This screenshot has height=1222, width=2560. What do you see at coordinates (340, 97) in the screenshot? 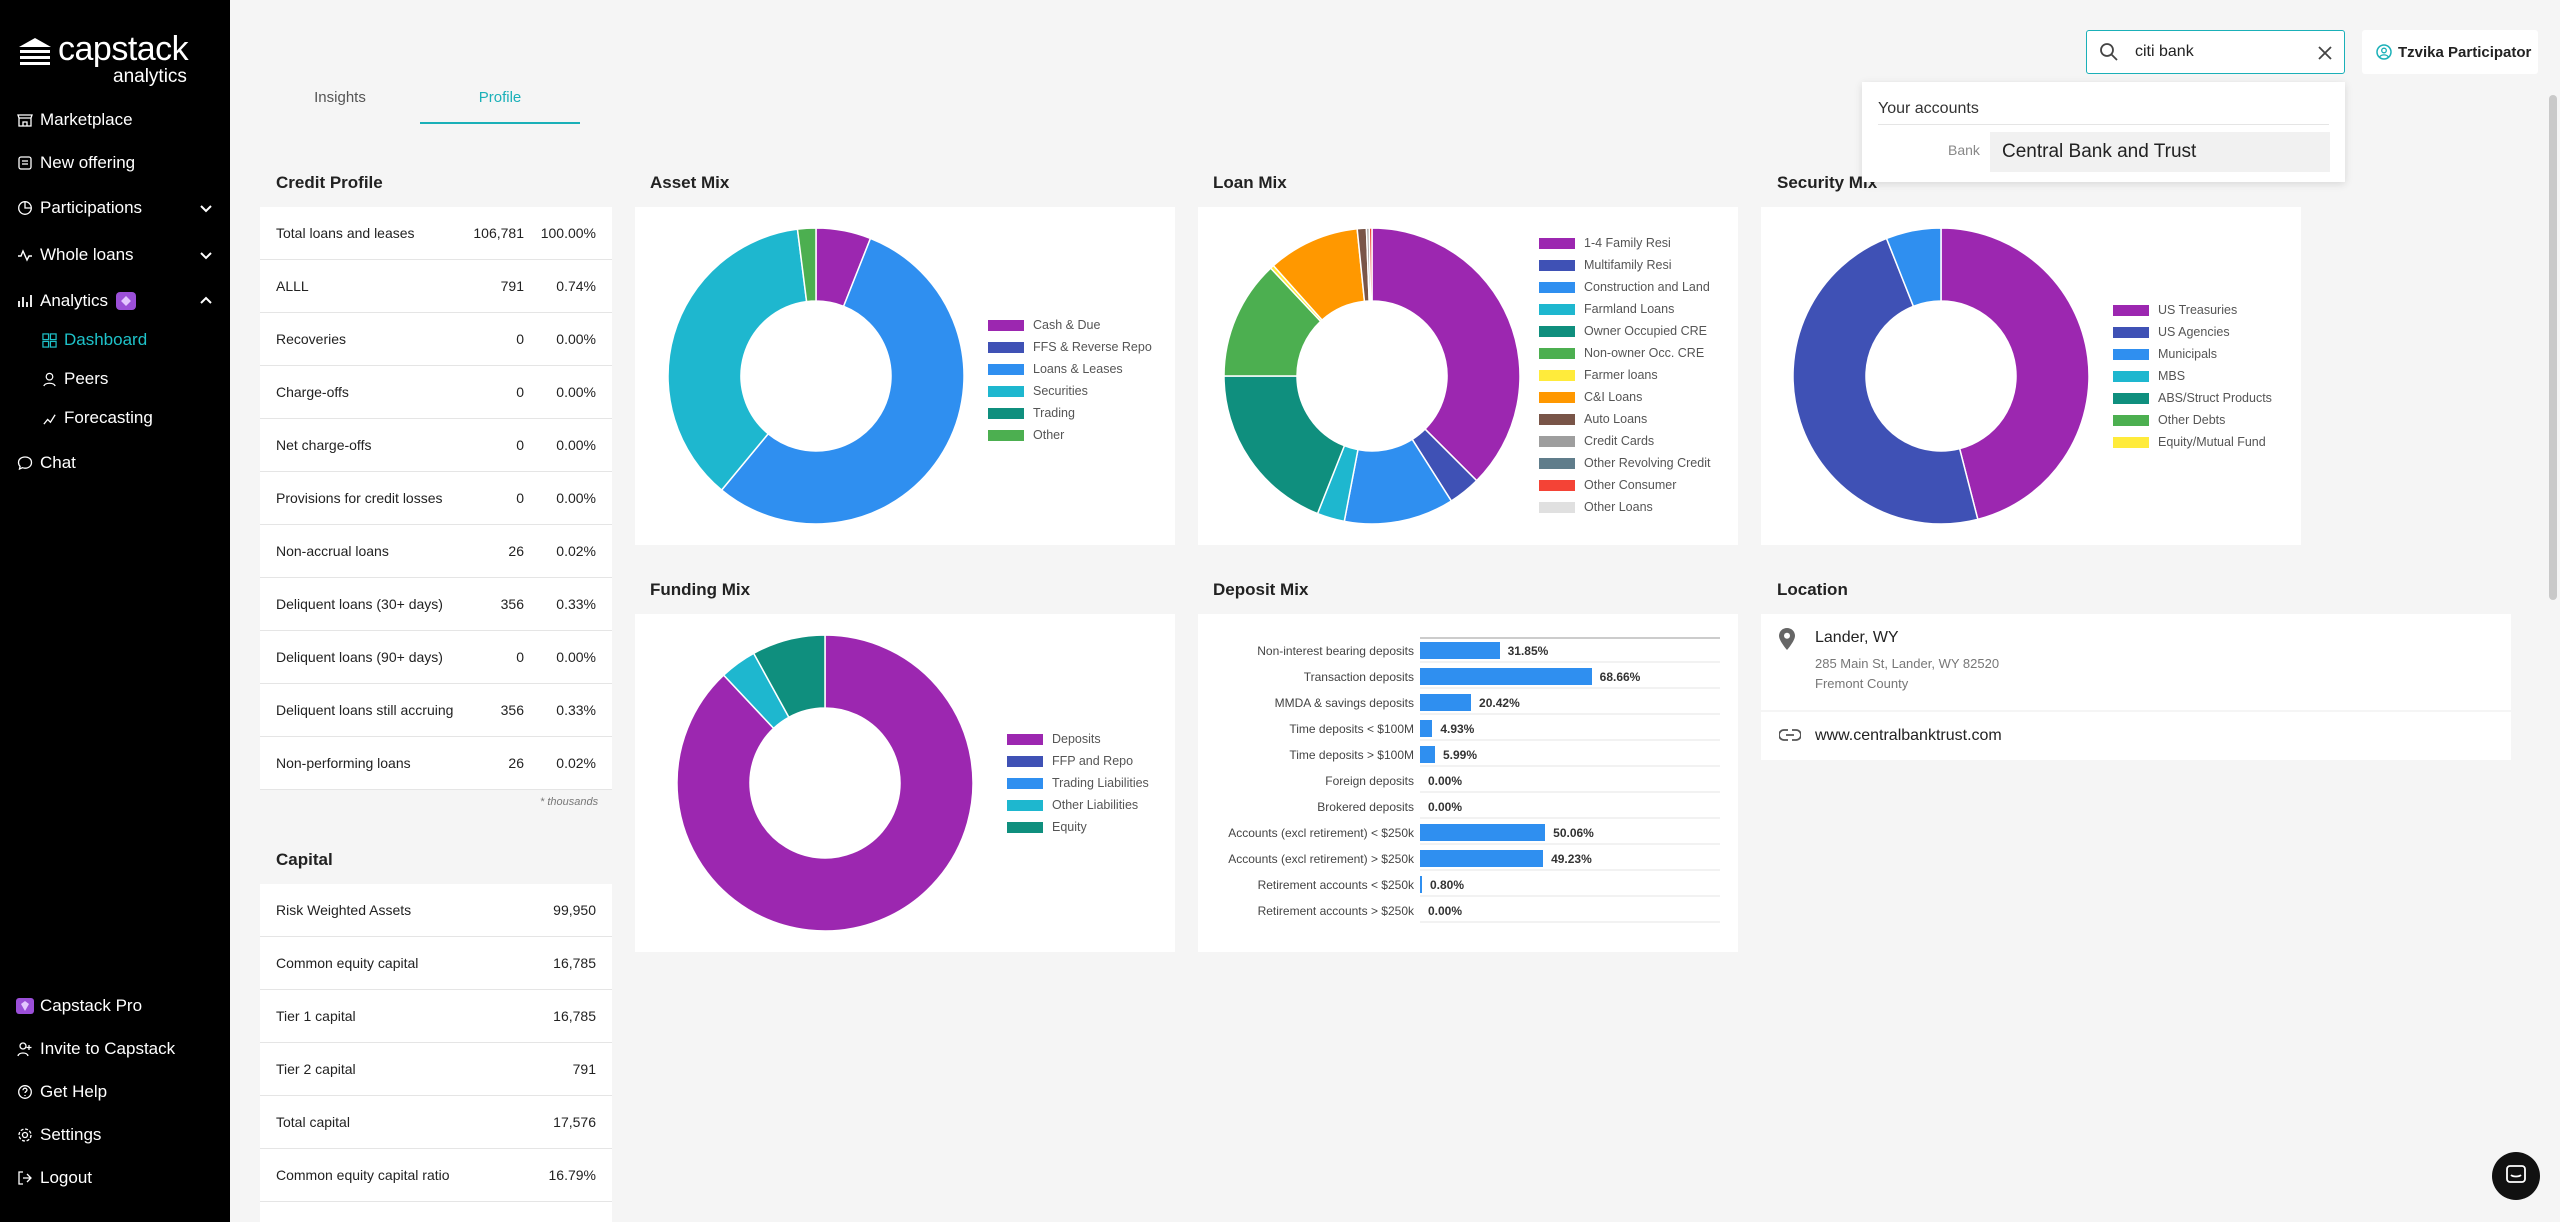
I see `tab-insights: Insights` at bounding box center [340, 97].